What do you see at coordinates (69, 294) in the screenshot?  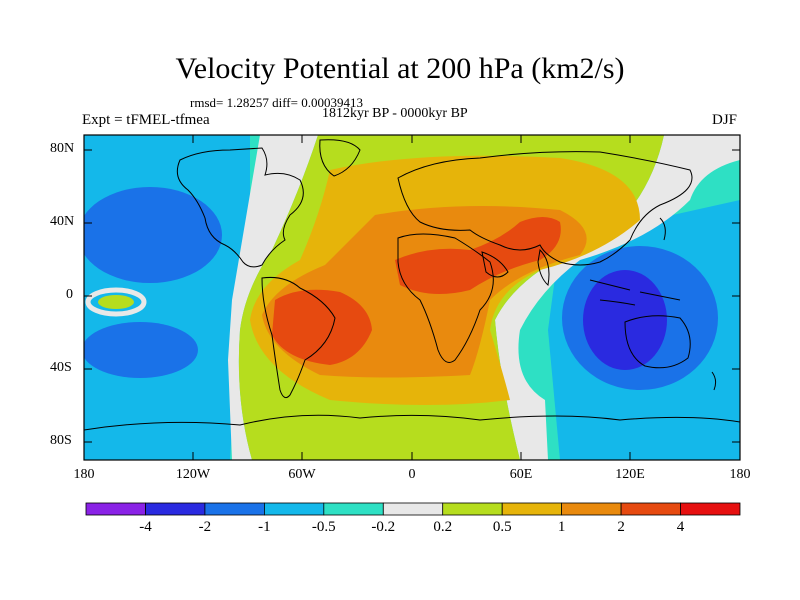 I see `y-tick-label: 0` at bounding box center [69, 294].